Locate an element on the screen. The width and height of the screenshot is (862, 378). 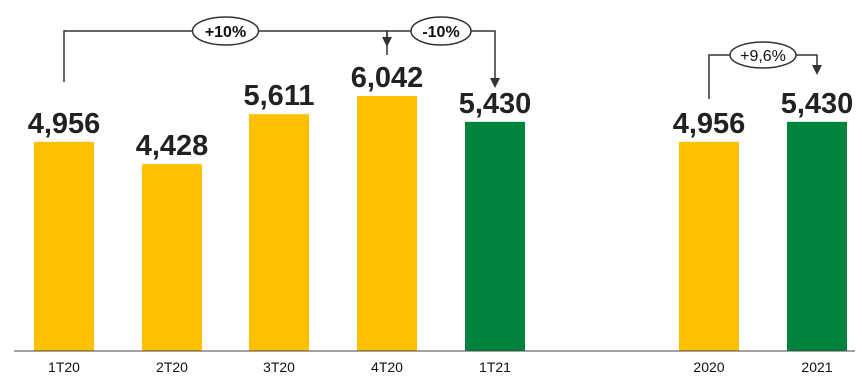
callout-2020-to-2021: +9,6% is located at coordinates (765, 70).